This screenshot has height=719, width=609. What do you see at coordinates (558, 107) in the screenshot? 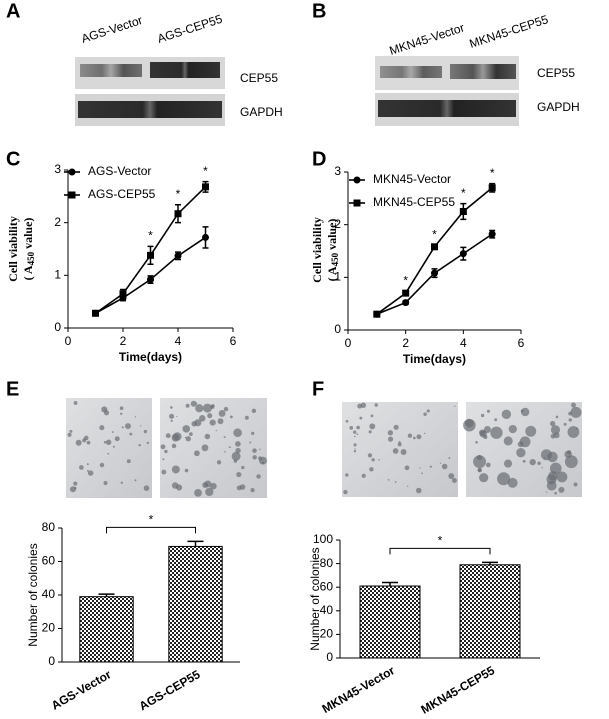
I see `row-label: GAPDH` at bounding box center [558, 107].